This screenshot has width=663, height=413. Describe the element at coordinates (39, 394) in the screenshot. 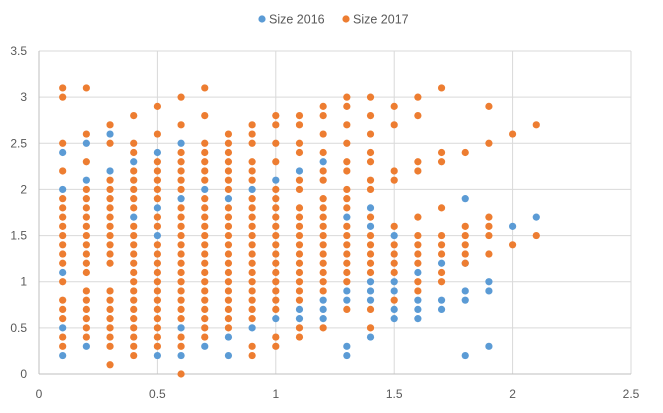

I see `x-tick-label: 0` at that location.